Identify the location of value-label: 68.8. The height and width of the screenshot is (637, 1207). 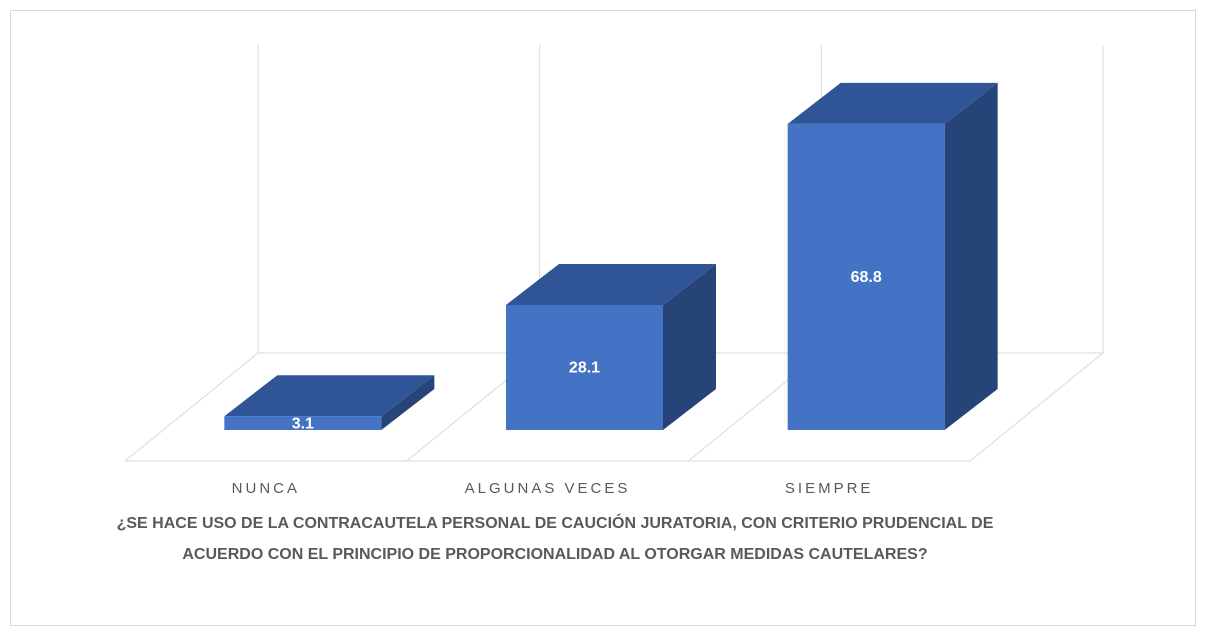
(866, 277).